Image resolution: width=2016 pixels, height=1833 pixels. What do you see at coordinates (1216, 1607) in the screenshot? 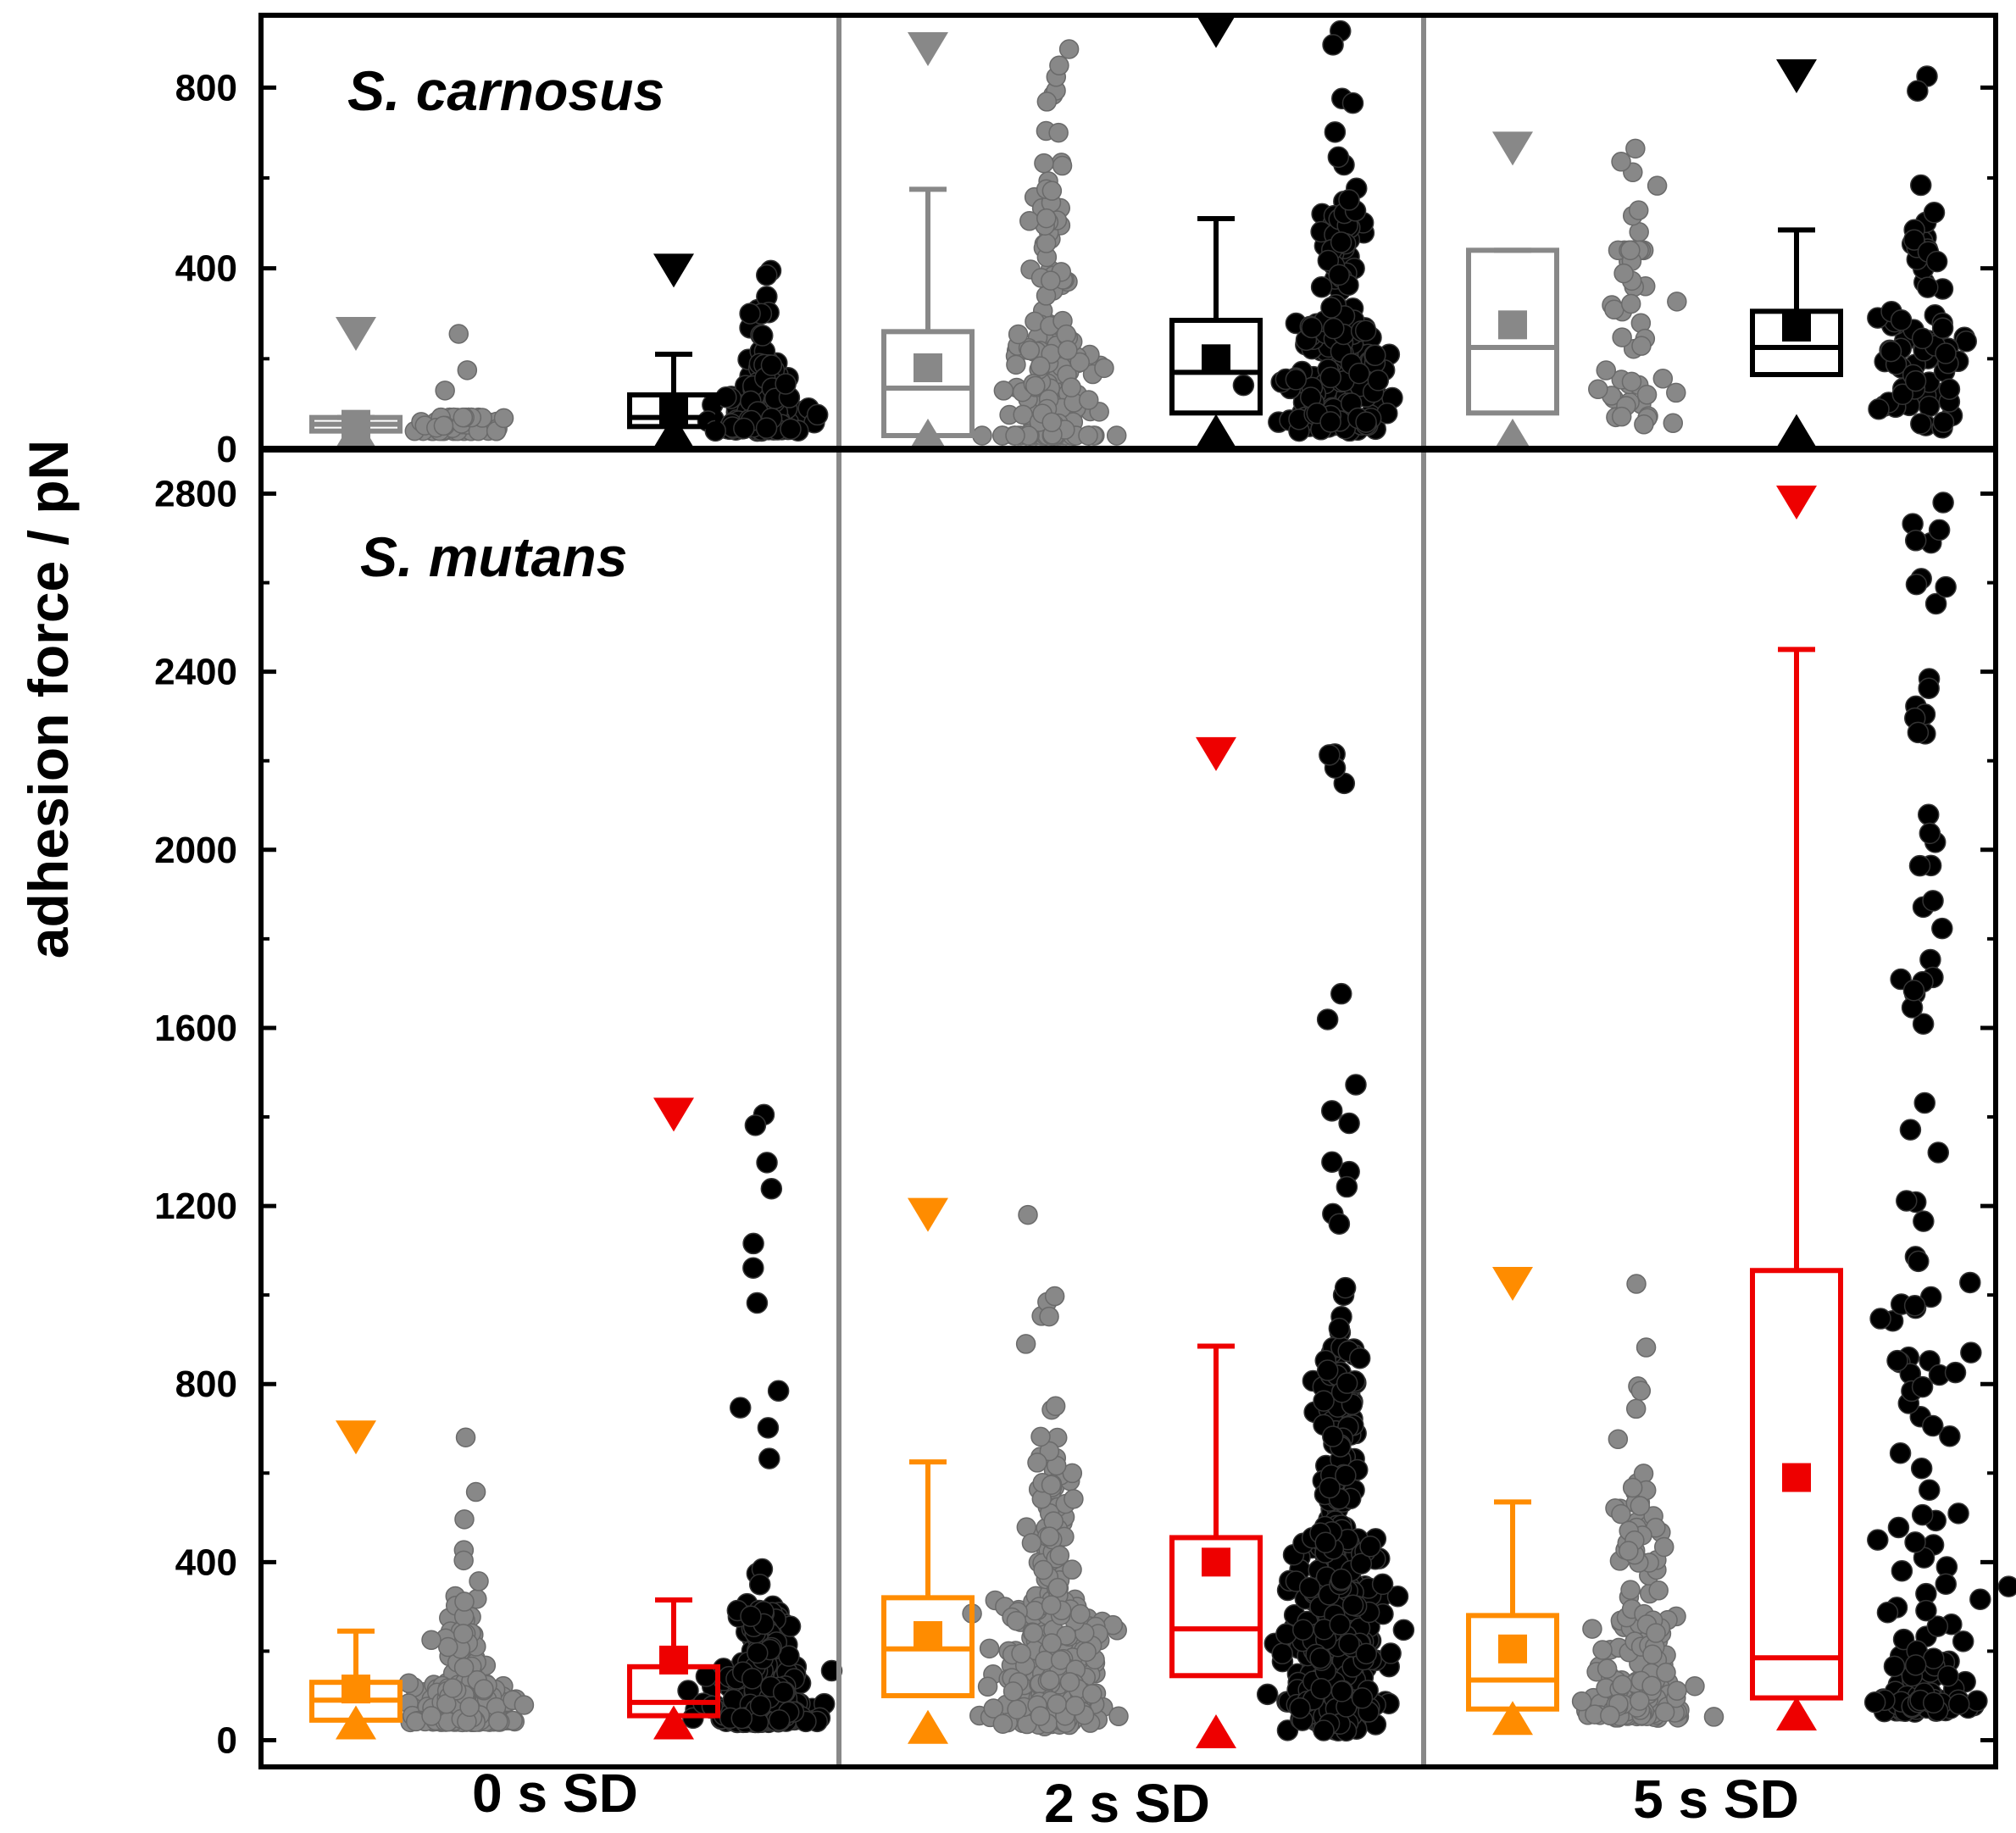
I see `box-p1-g3` at bounding box center [1216, 1607].